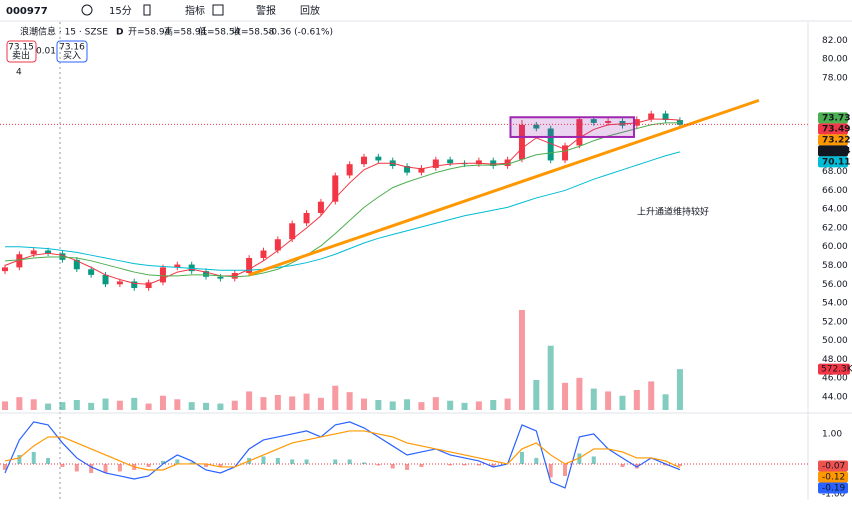 Image resolution: width=852 pixels, height=505 pixels. Describe the element at coordinates (836, 140) in the screenshot. I see `price-tag-label: 73.22` at that location.